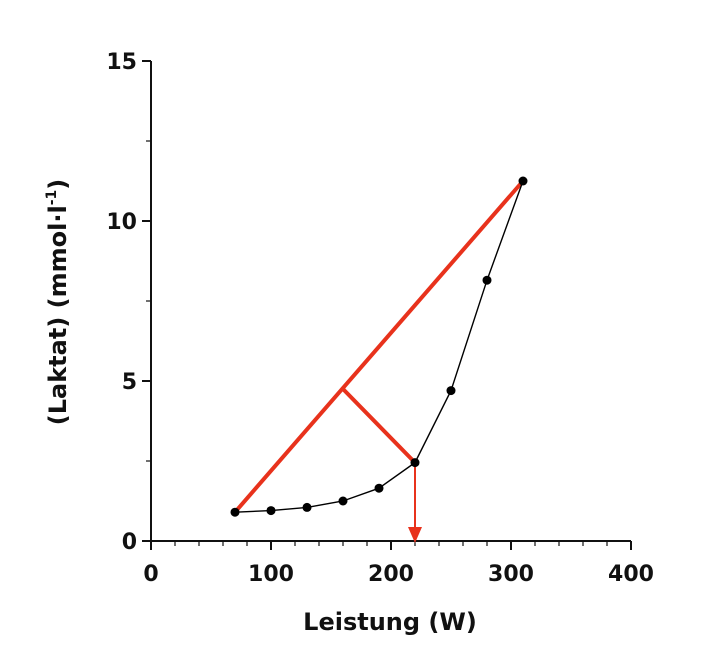 The height and width of the screenshot is (668, 727). What do you see at coordinates (121, 222) in the screenshot?
I see `y-tick-label: 10` at bounding box center [121, 222].